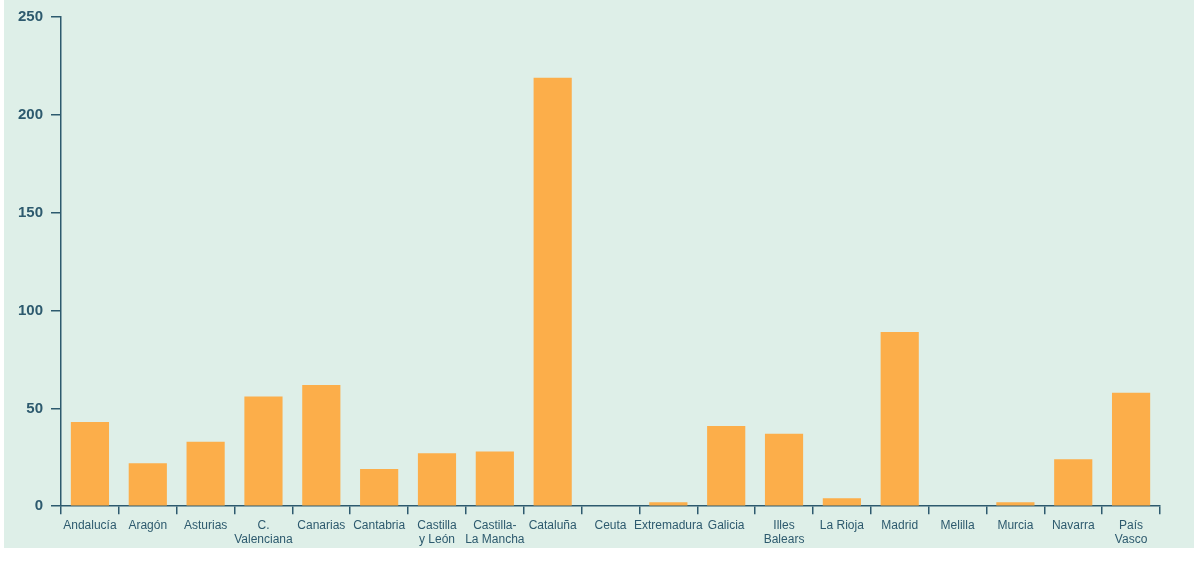 The image size is (1200, 561). I want to click on x-tick-label: Madrid, so click(900, 524).